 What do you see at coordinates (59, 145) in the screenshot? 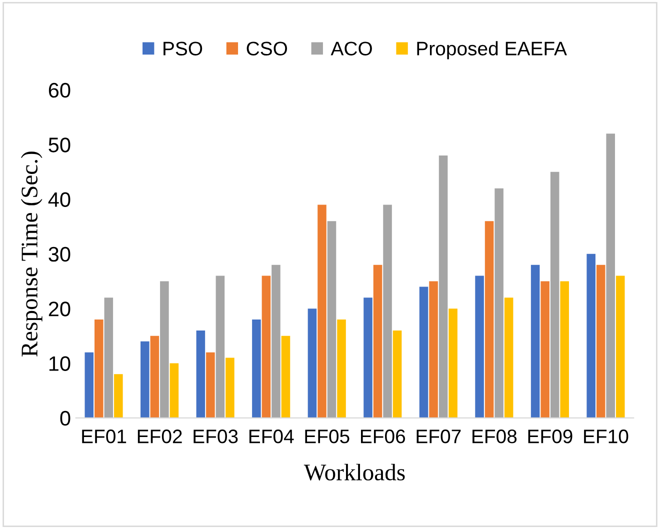
I see `y-tick-label: 50` at bounding box center [59, 145].